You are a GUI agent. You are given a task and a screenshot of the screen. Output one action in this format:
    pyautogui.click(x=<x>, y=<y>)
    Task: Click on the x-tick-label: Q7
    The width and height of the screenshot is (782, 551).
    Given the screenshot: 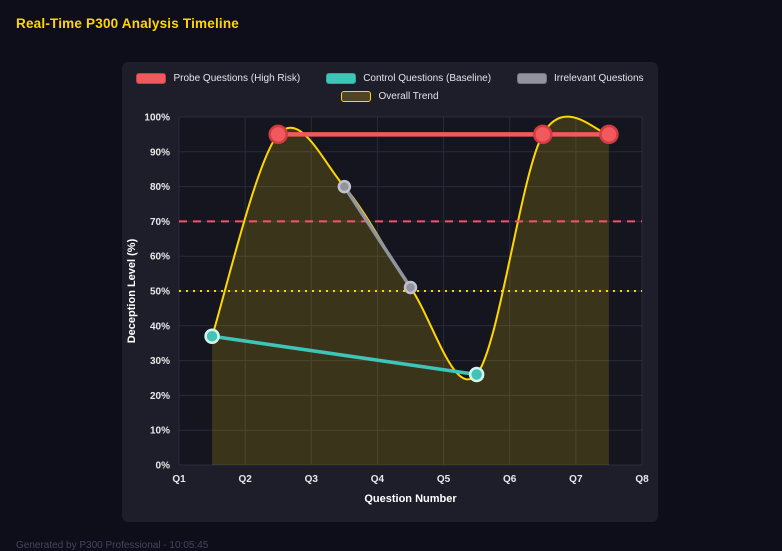 What is the action you would take?
    pyautogui.click(x=576, y=479)
    